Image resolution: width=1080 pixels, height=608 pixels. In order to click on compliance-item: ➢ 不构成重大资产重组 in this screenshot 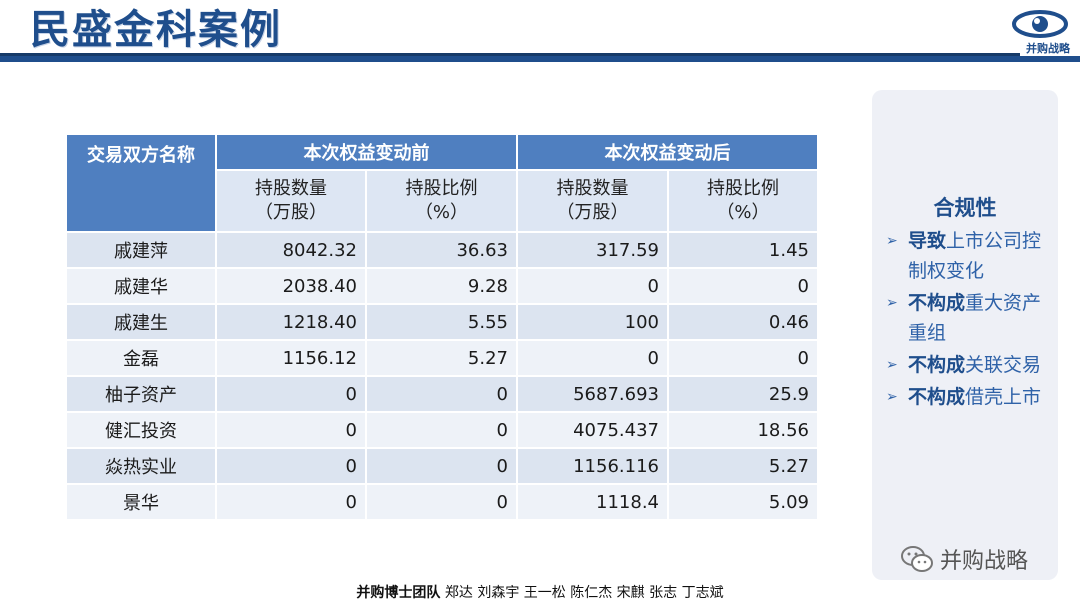, I will do `click(969, 318)`.